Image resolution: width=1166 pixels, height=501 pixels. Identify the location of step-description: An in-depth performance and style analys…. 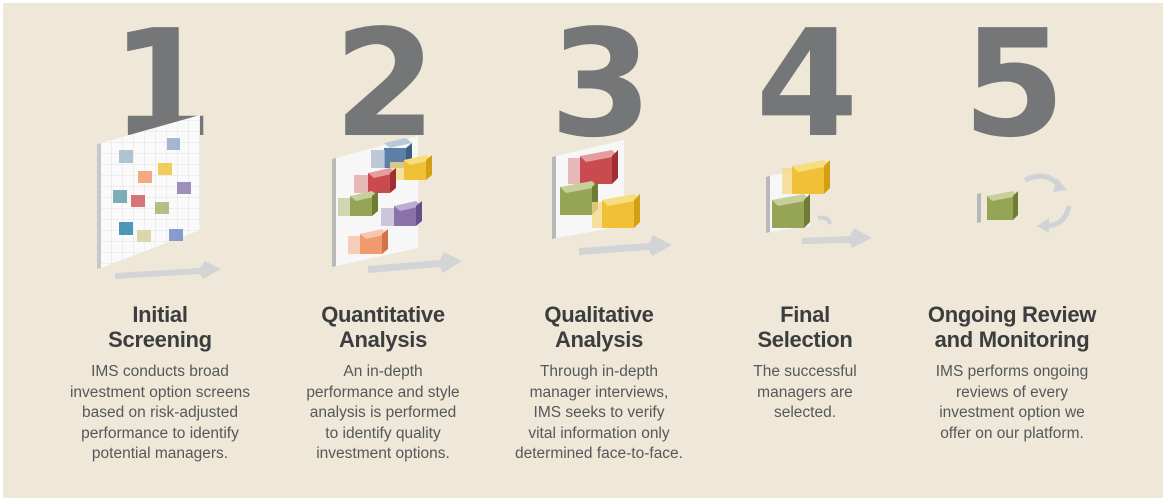
(383, 412).